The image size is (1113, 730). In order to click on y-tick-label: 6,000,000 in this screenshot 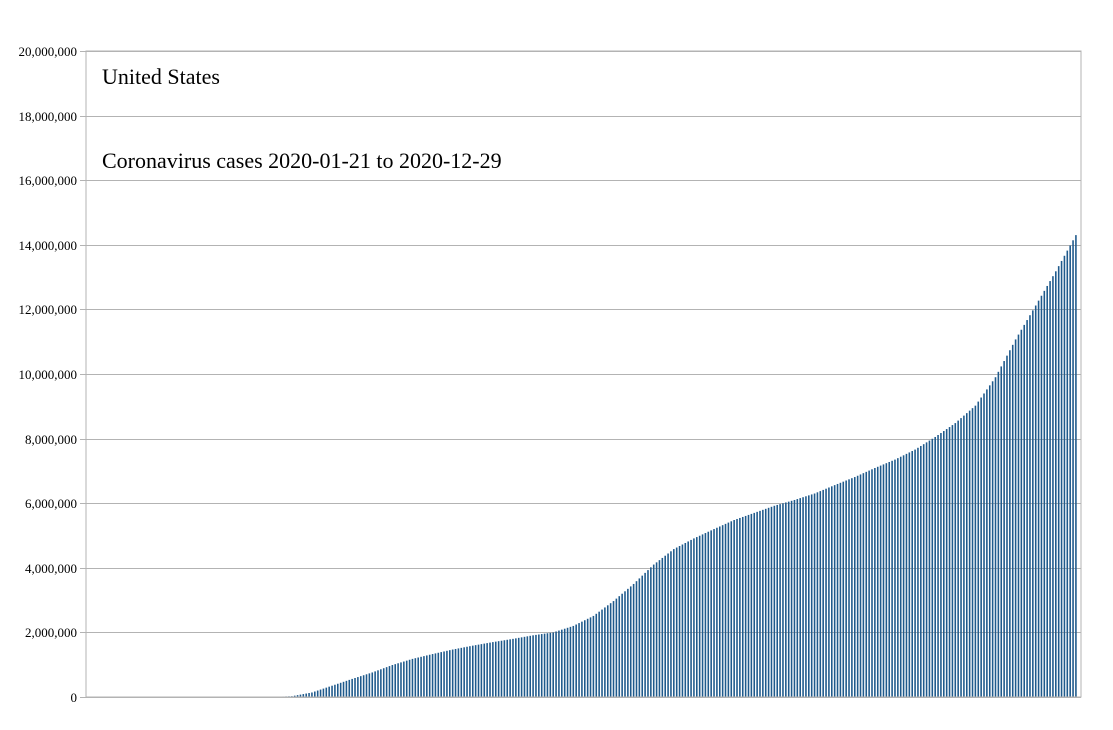, I will do `click(51, 503)`.